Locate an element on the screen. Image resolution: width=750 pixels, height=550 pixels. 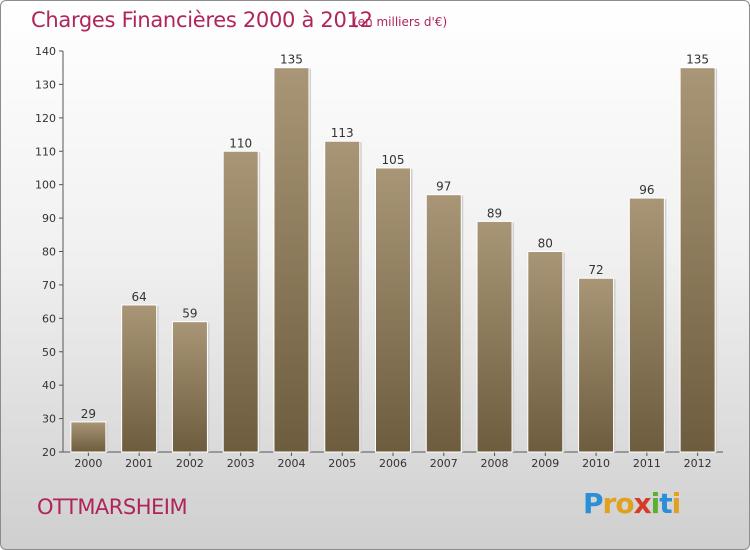
y-tick-label: 90 is located at coordinates (49, 218).